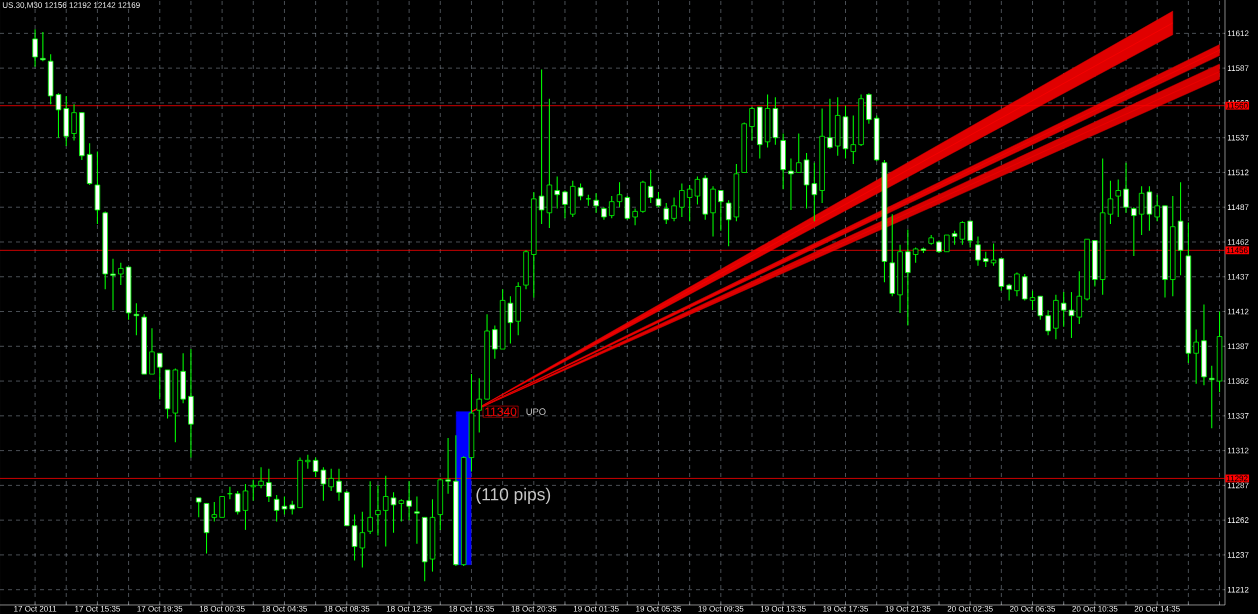  What do you see at coordinates (1238, 276) in the screenshot?
I see `y-tick-label: 11437` at bounding box center [1238, 276].